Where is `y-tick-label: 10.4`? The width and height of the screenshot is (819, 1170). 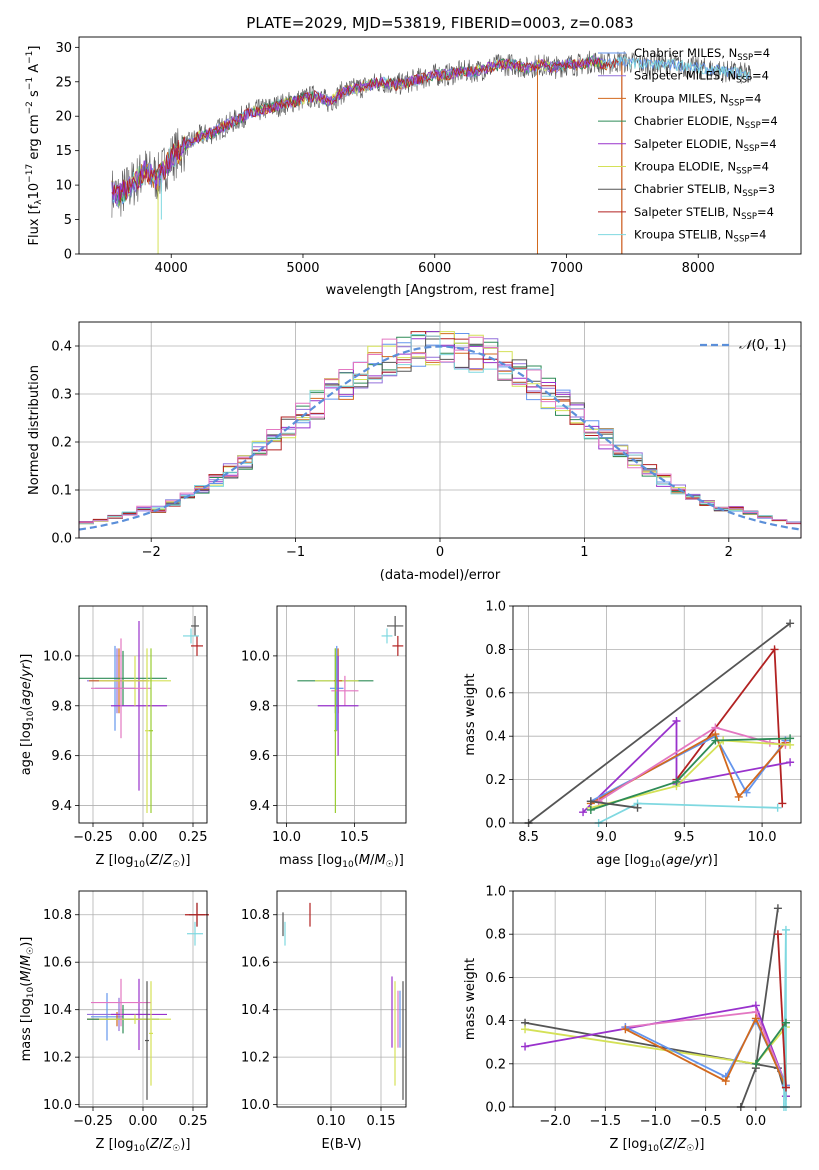
y-tick-label: 10.4 is located at coordinates (255, 1010).